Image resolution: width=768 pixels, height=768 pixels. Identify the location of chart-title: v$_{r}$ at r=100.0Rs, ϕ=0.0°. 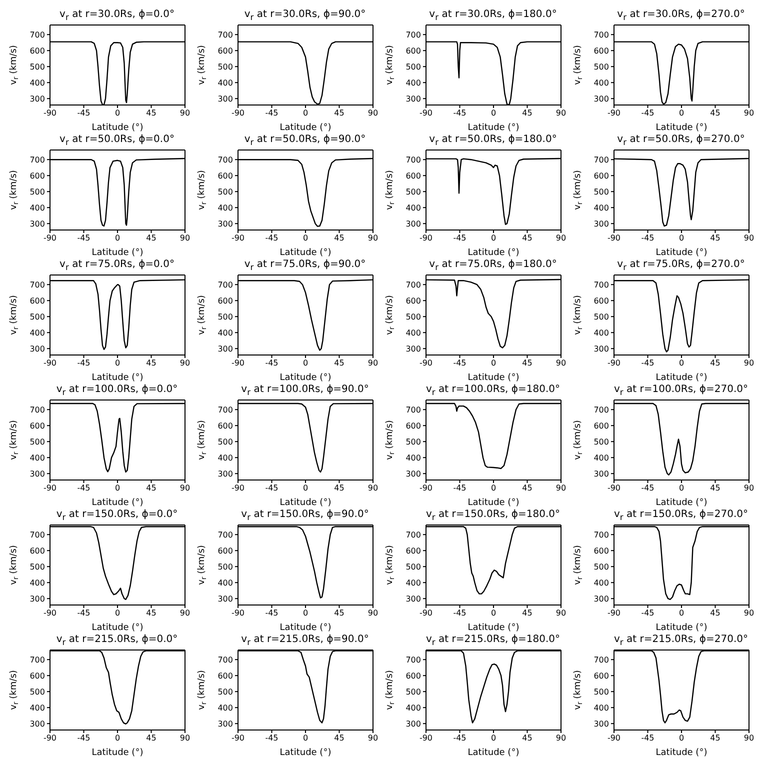
(117, 390).